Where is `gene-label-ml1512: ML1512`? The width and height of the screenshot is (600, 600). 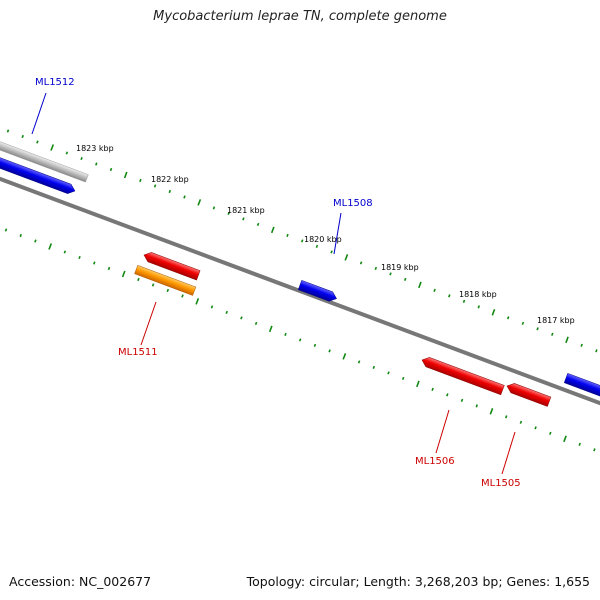
gene-label-ml1512: ML1512 is located at coordinates (55, 82).